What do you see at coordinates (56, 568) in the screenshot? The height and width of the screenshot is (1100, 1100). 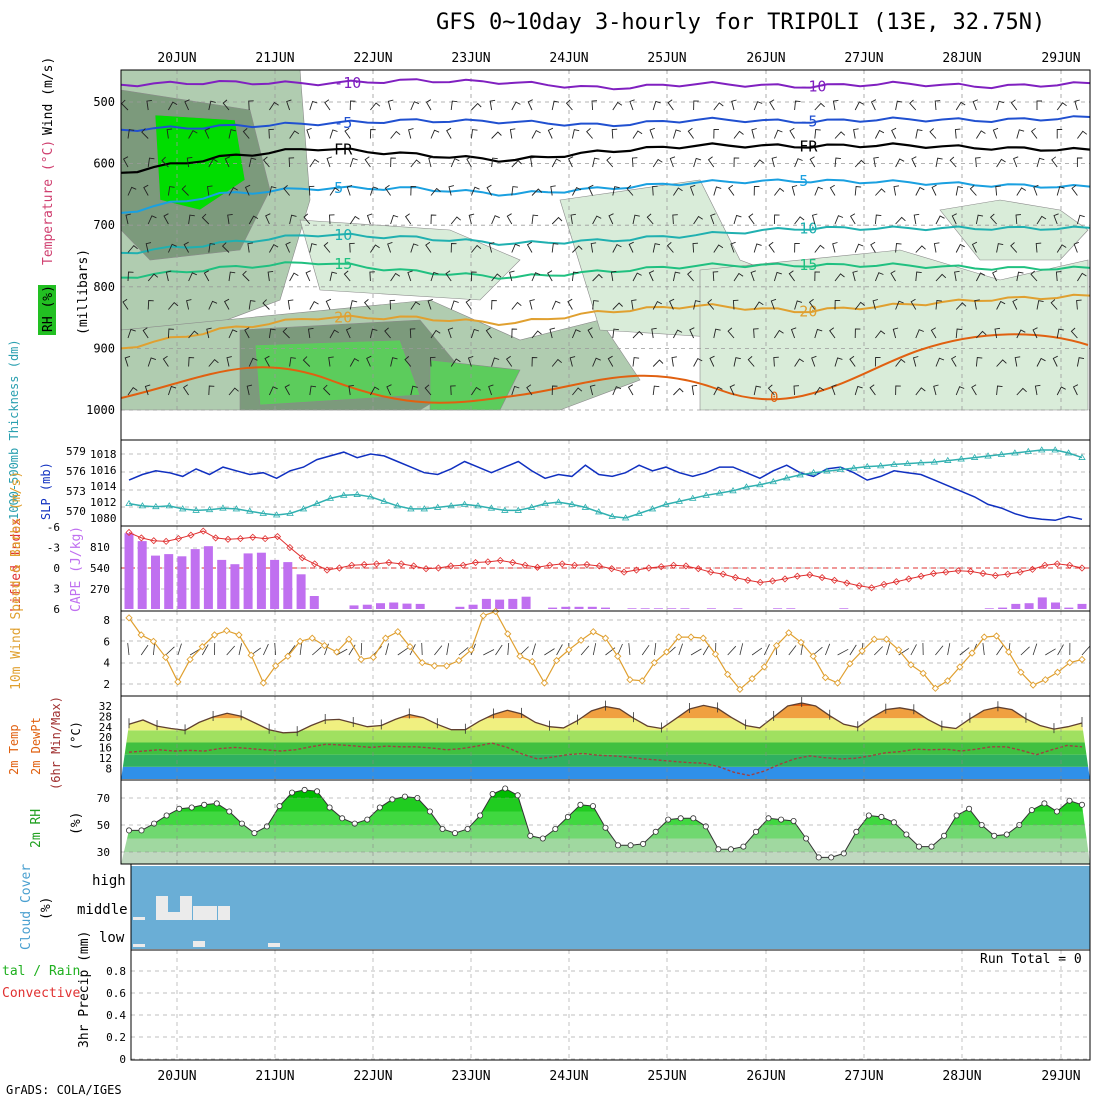 I see `li-tick-label: 0` at bounding box center [56, 568].